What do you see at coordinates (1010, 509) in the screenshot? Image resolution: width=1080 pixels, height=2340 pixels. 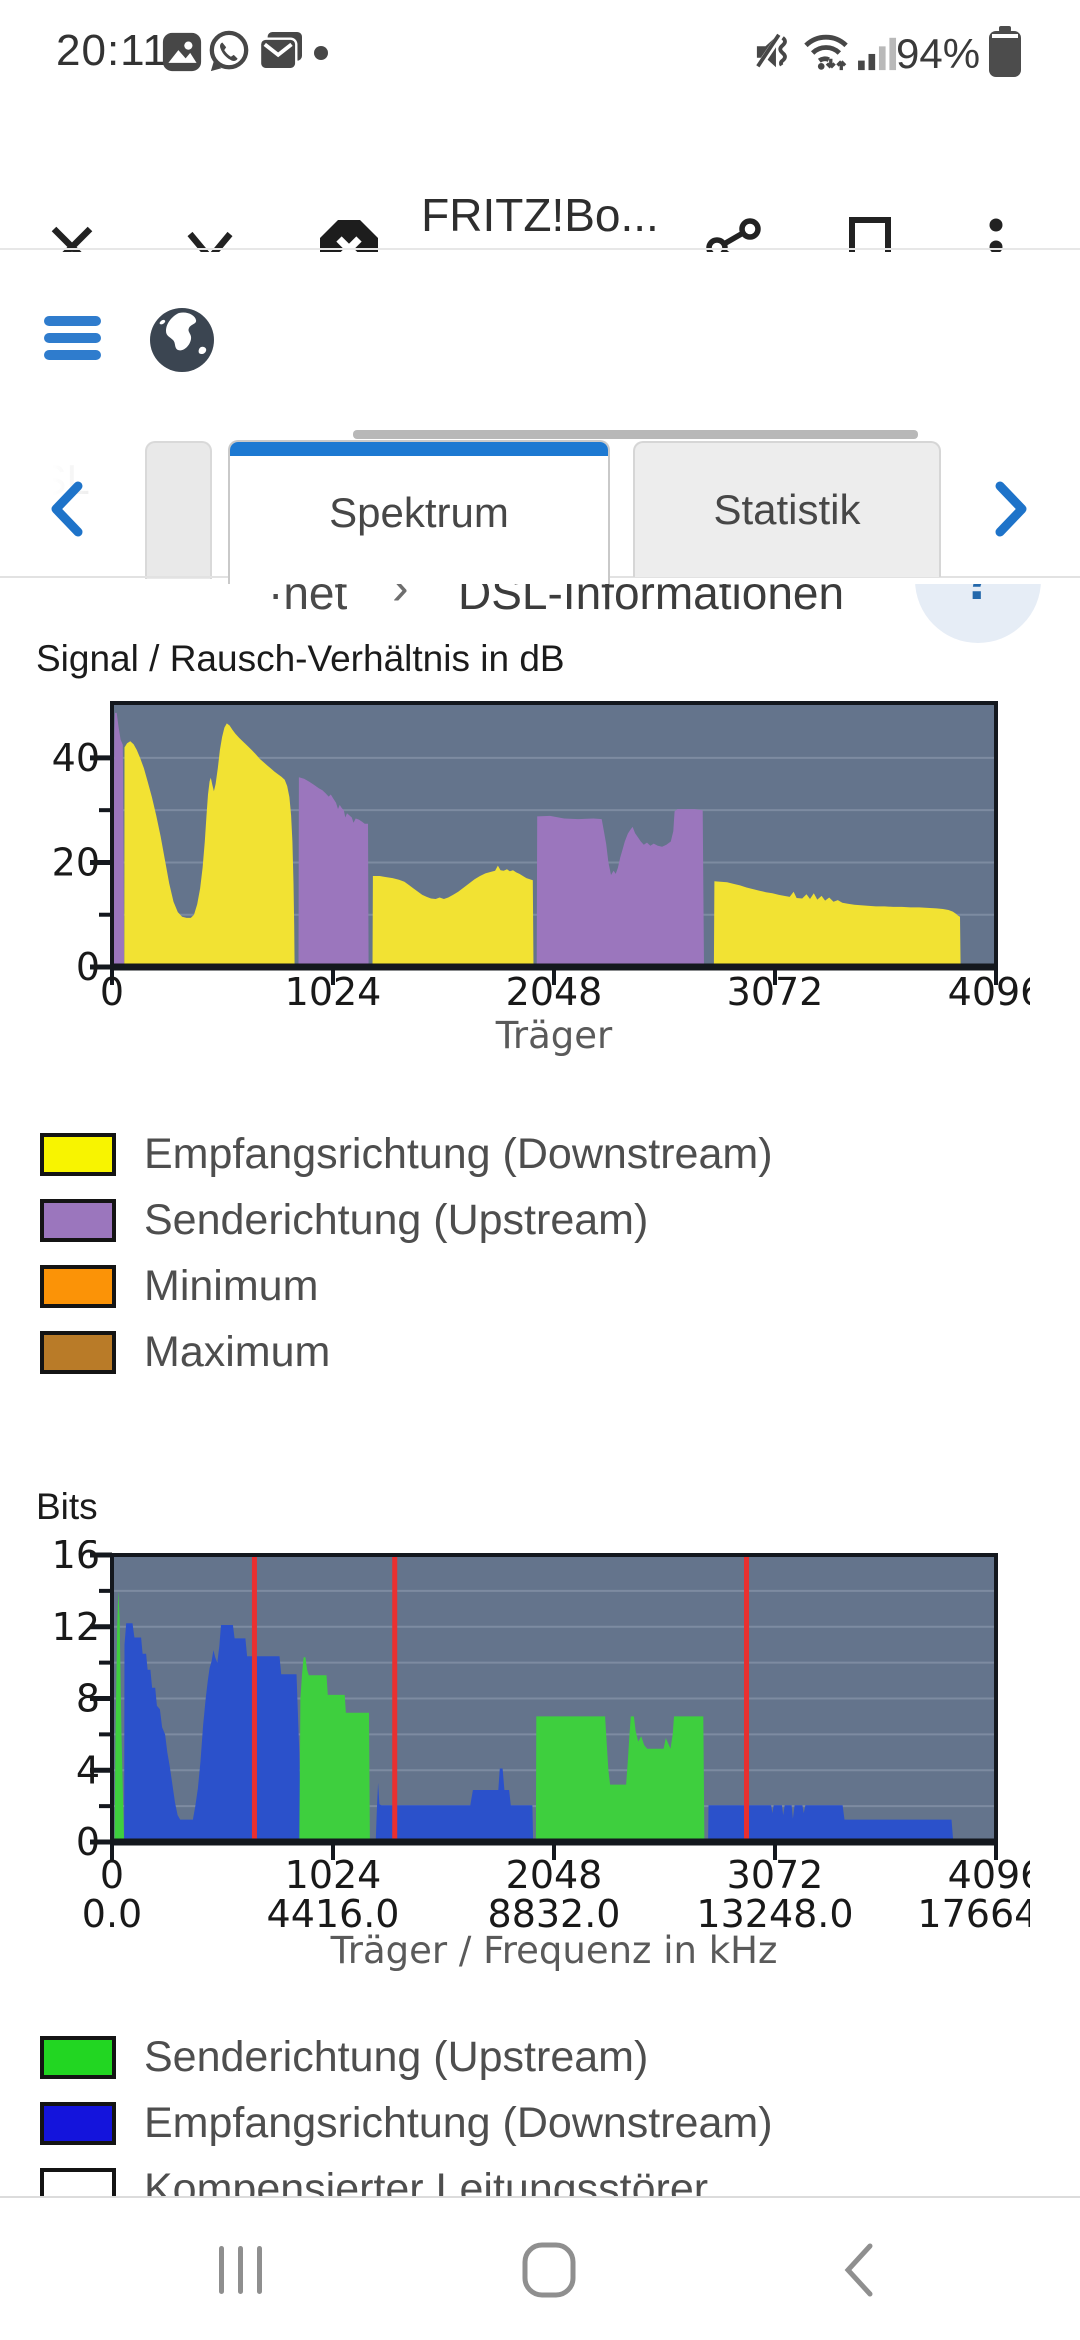 I see `tabs-scroll-right-button` at bounding box center [1010, 509].